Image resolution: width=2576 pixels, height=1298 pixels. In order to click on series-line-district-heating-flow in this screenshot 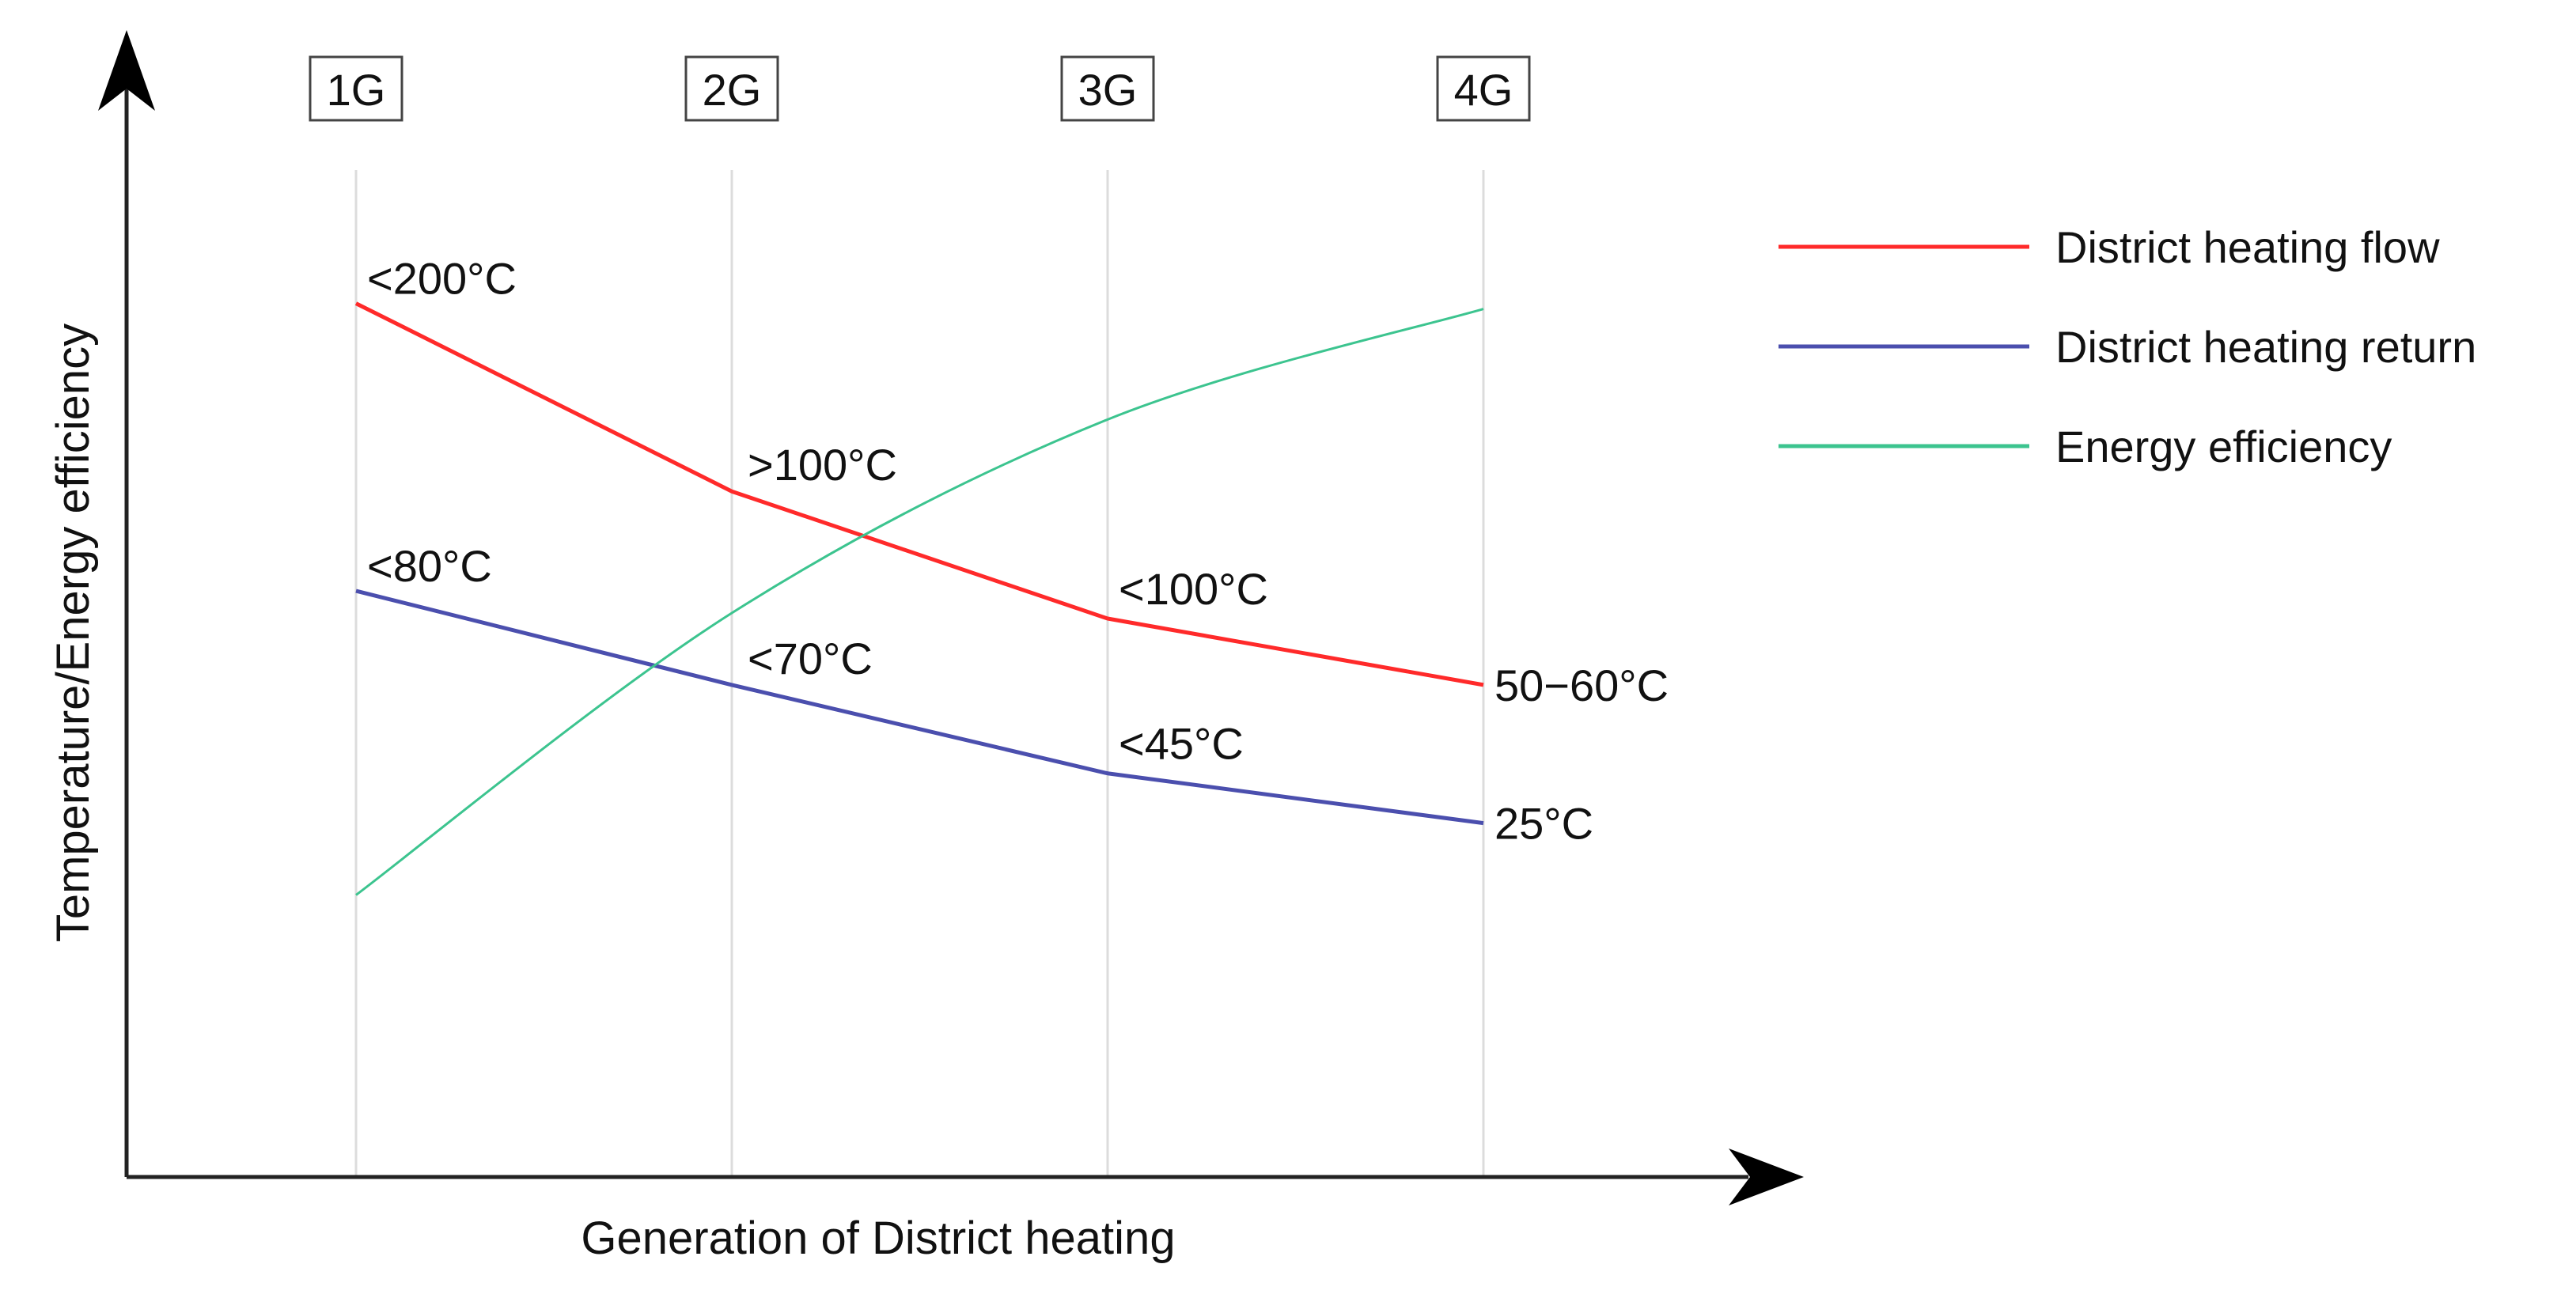, I will do `click(919, 494)`.